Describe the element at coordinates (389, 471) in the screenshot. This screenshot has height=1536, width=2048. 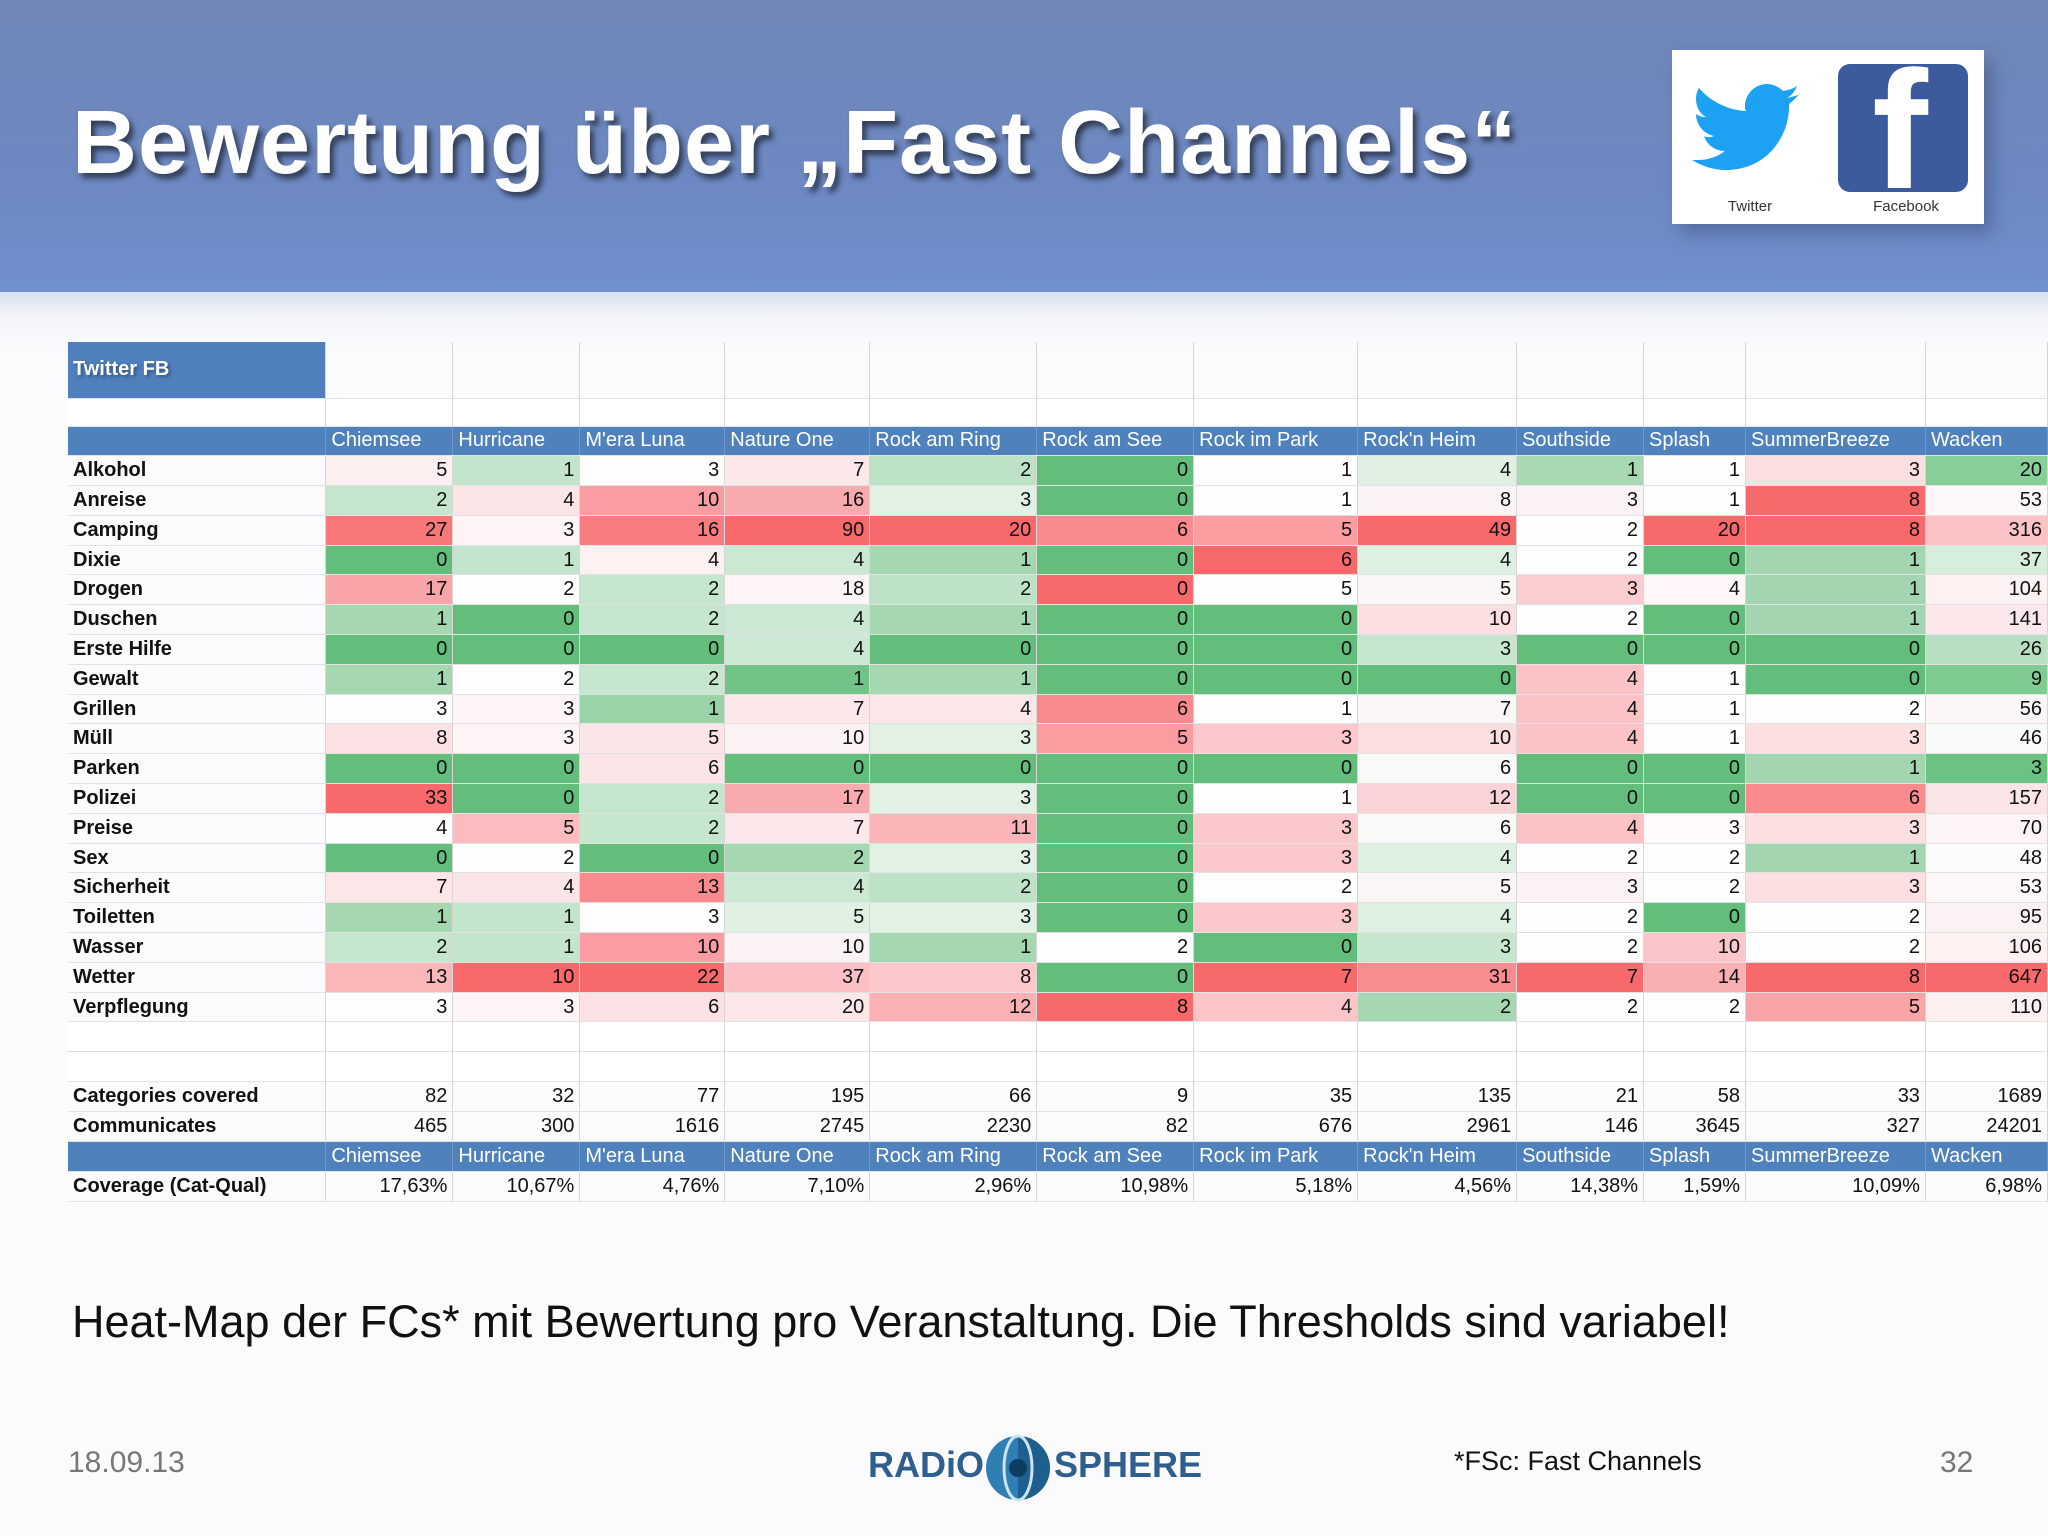
I see `heat-cell: 5` at that location.